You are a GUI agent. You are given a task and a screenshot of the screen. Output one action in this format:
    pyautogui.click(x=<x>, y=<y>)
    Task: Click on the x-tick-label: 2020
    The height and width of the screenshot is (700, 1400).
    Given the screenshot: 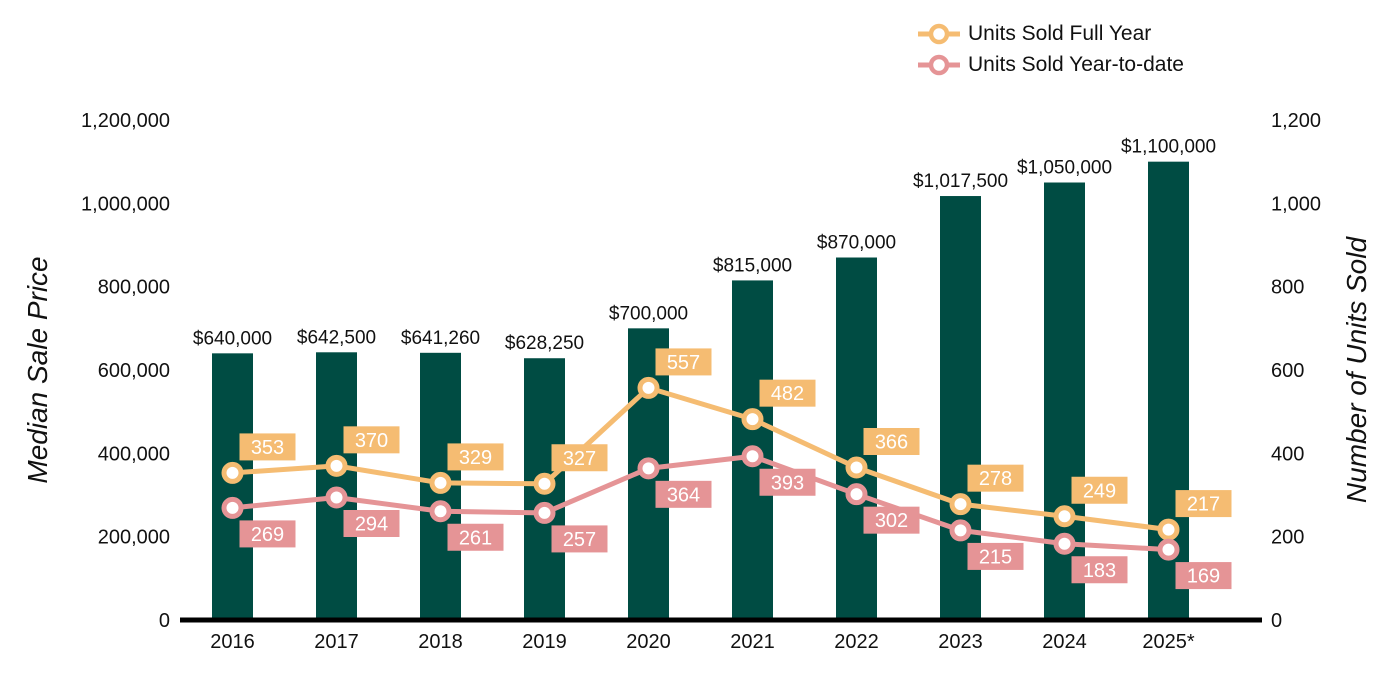 What is the action you would take?
    pyautogui.click(x=648, y=642)
    